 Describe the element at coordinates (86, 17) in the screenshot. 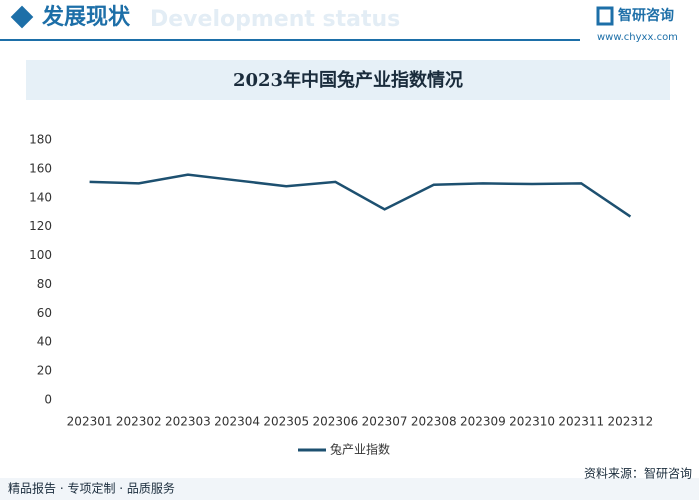

I see `header-title: 发展现状` at that location.